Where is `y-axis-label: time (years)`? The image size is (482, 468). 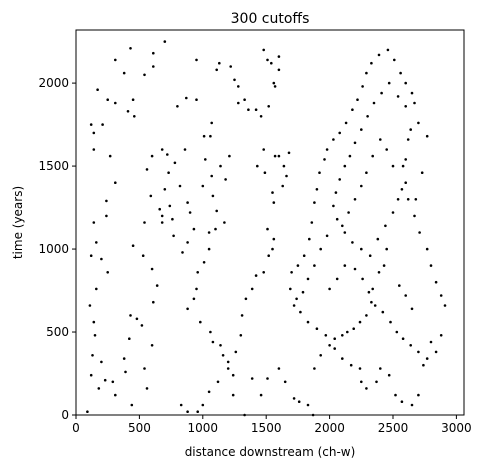 y-axis-label: time (years) is located at coordinates (18, 222).